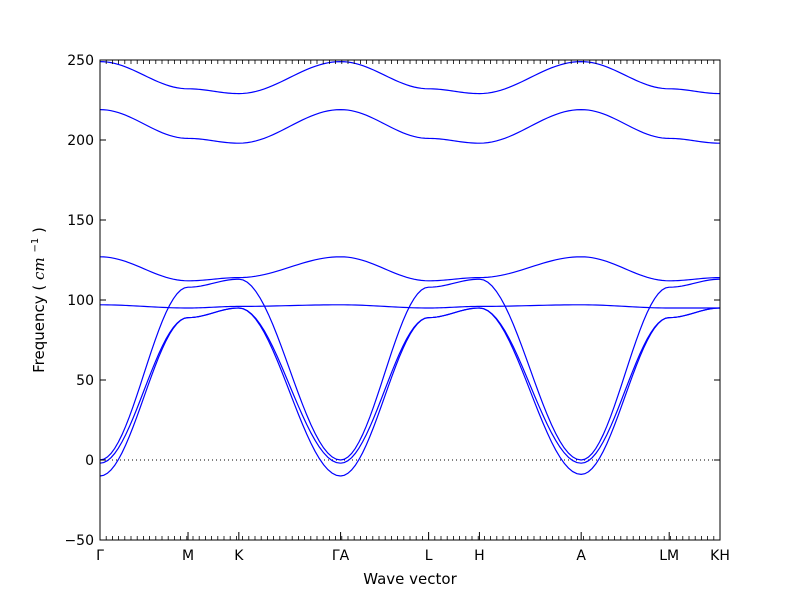 The width and height of the screenshot is (800, 600). I want to click on y-tick-label: −50, so click(79, 541).